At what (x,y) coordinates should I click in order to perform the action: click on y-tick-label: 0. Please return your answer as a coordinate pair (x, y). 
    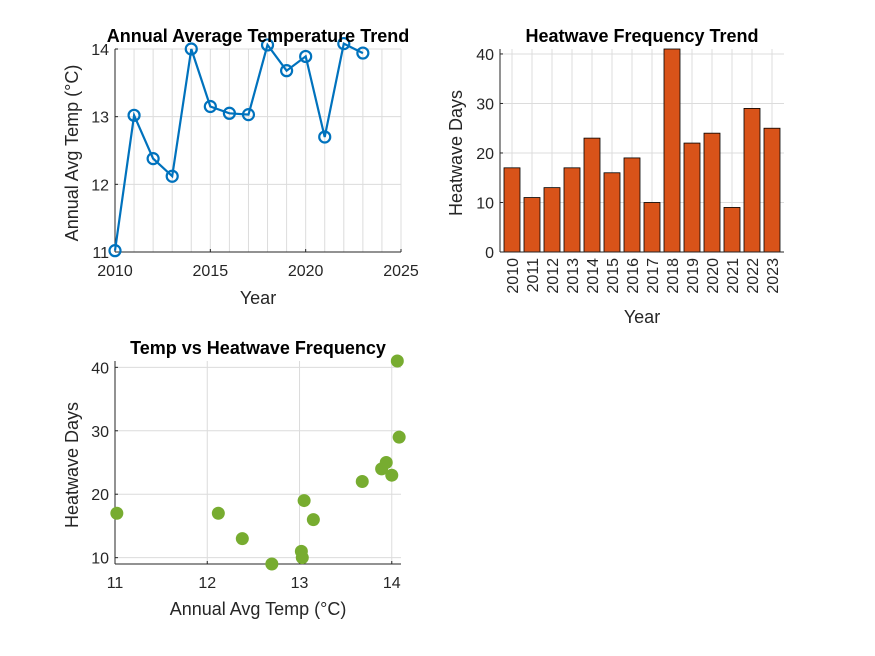
    Looking at the image, I should click on (489, 253).